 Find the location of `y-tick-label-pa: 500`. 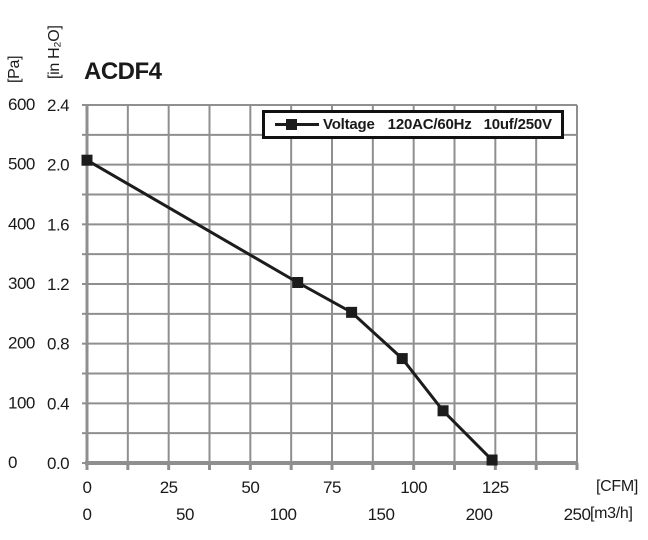

y-tick-label-pa: 500 is located at coordinates (21, 164).